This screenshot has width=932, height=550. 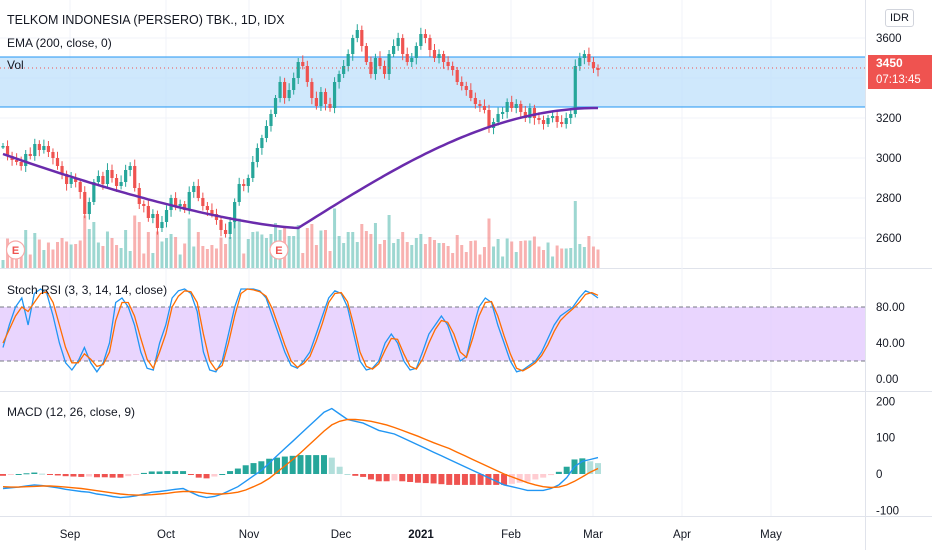 What do you see at coordinates (15, 65) in the screenshot?
I see `volume-legend: Vol` at bounding box center [15, 65].